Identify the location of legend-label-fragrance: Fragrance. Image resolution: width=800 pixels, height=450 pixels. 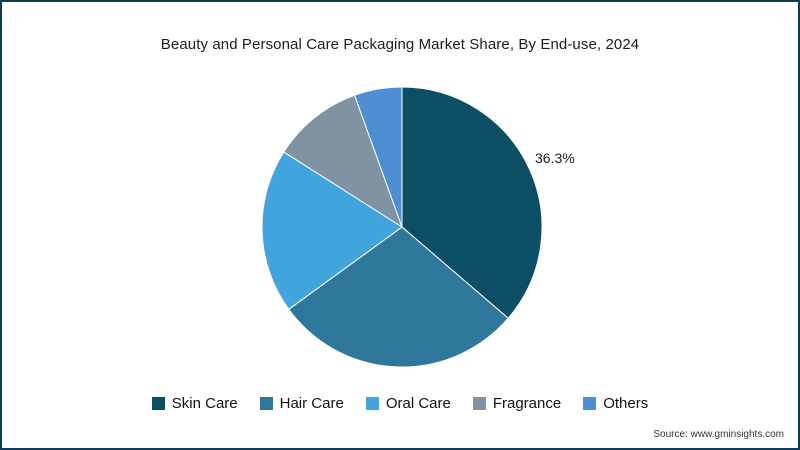
(527, 403).